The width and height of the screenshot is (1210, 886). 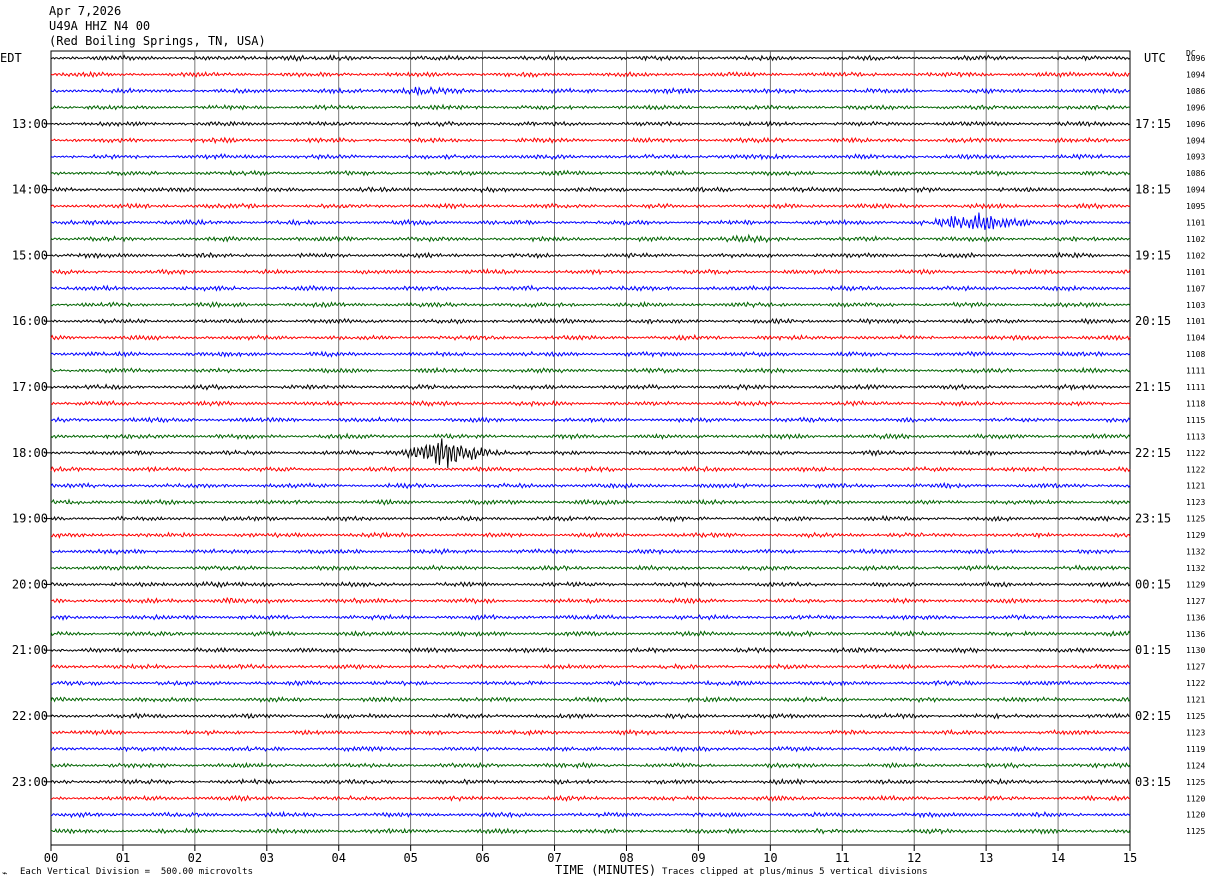 What do you see at coordinates (30, 255) in the screenshot?
I see `left-hour-label: 15:00` at bounding box center [30, 255].